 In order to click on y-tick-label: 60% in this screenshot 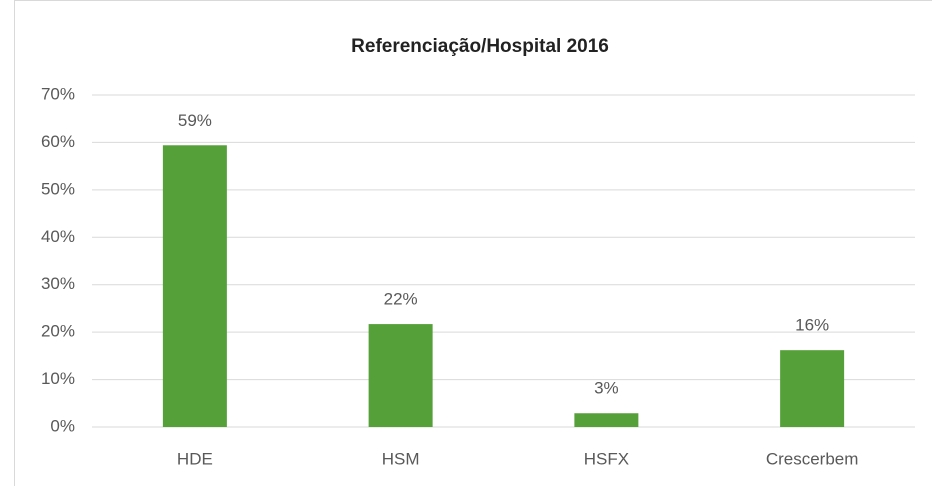, I will do `click(58, 141)`.